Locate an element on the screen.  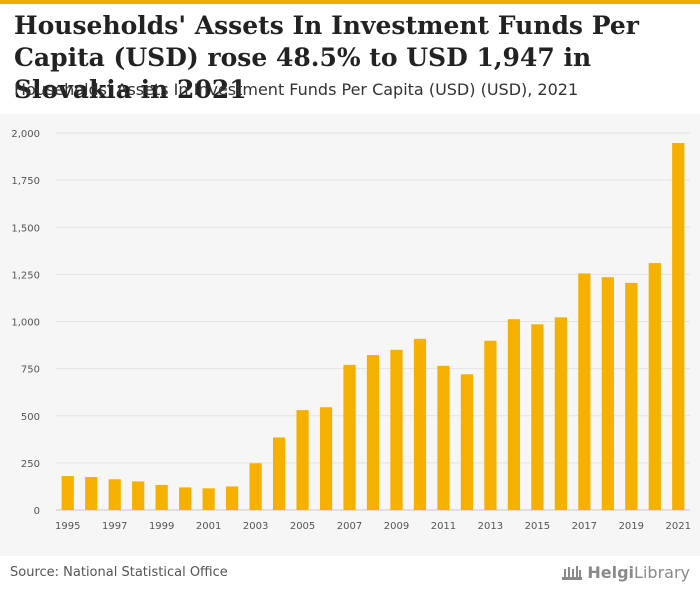
bar-2008 is located at coordinates (373, 432).